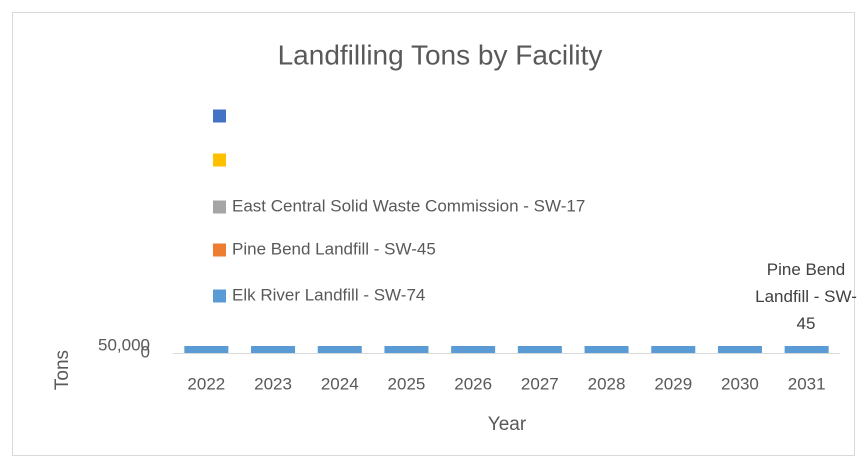 This screenshot has width=867, height=468. Describe the element at coordinates (206, 383) in the screenshot. I see `x-tick-label: 2022` at that location.